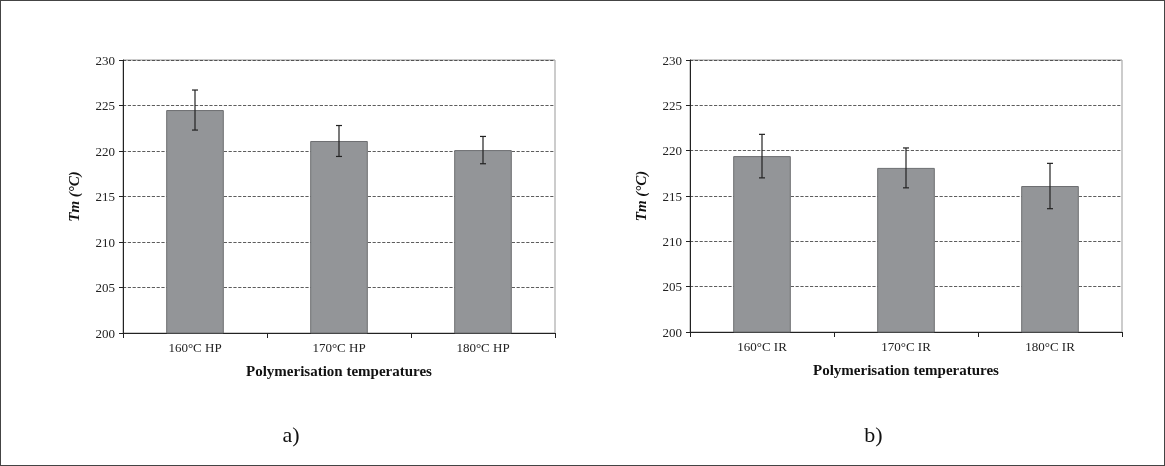 The image size is (1165, 466). Describe the element at coordinates (762, 346) in the screenshot. I see `x-tick-label: 160°C IR` at that location.